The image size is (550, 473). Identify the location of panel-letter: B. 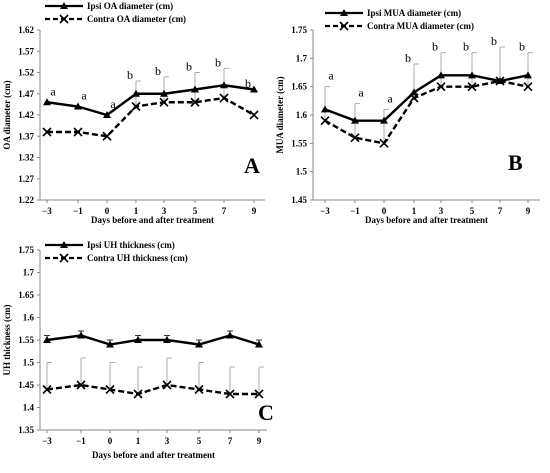
(515, 162).